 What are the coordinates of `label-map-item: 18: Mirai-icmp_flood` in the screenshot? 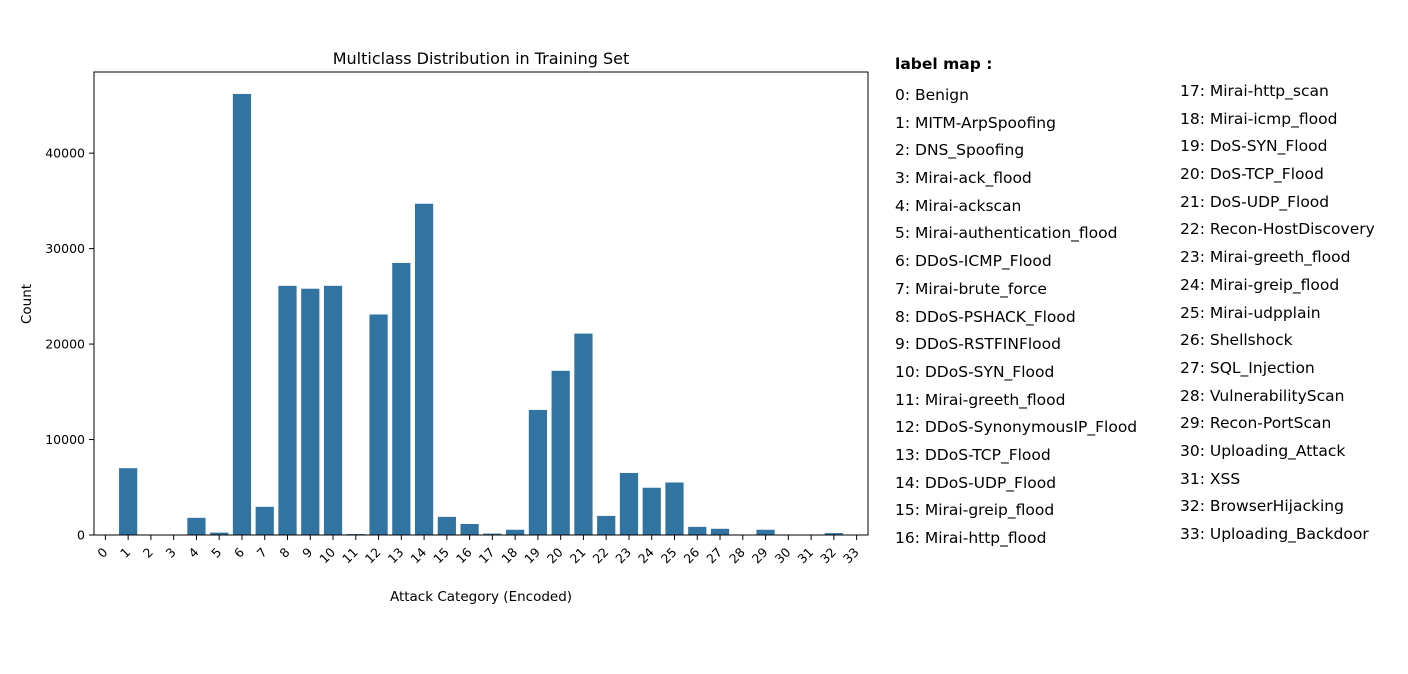 It's located at (1259, 118).